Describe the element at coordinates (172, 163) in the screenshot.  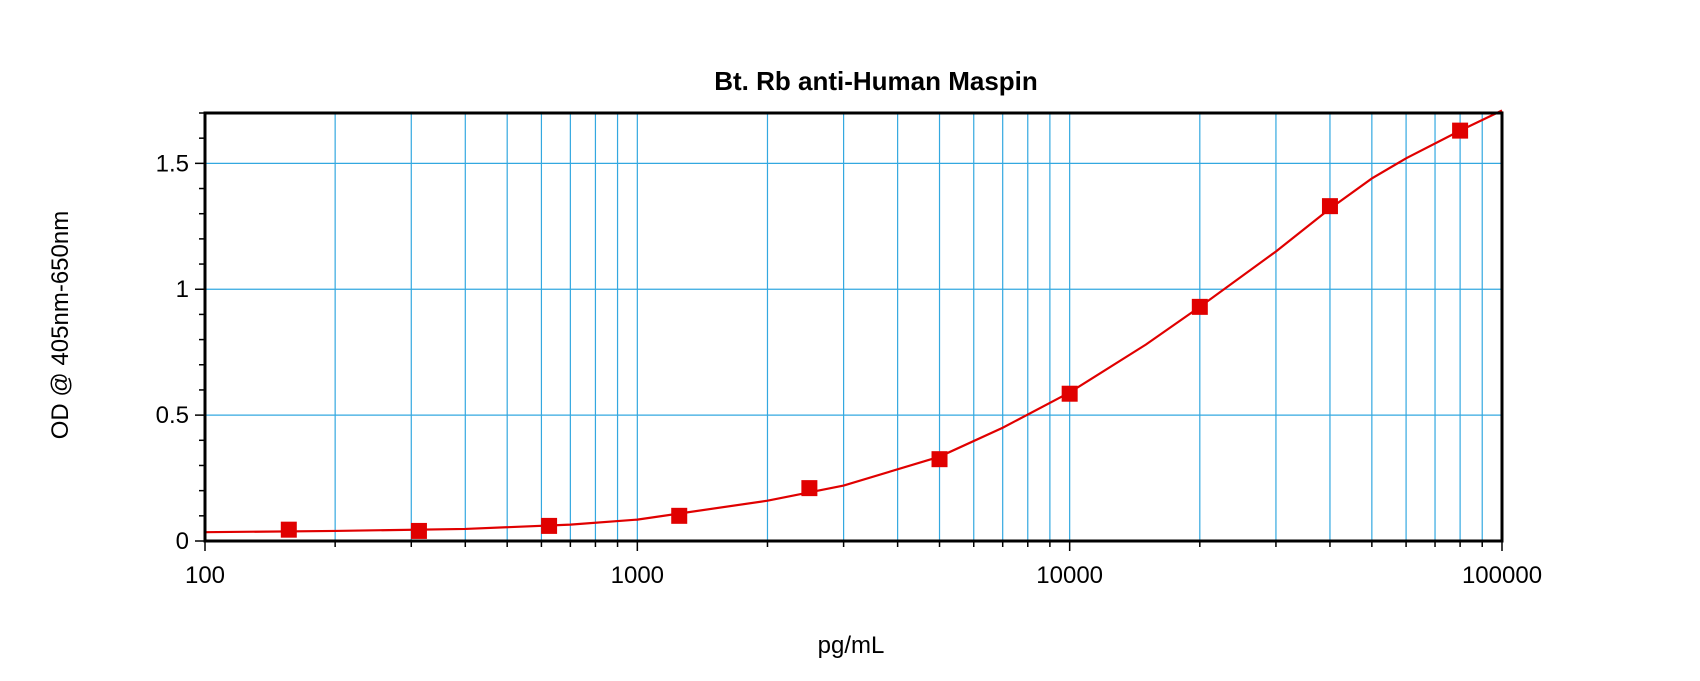
I see `y-tick-label: 1.5` at that location.